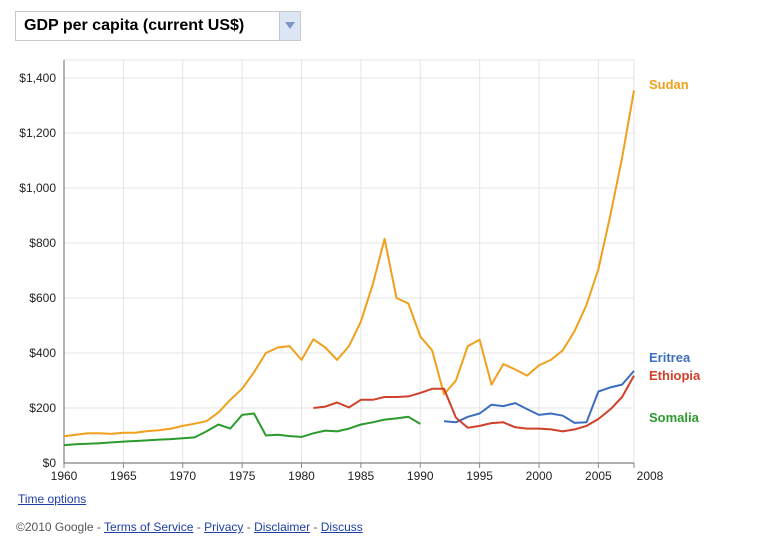 This screenshot has height=541, width=768. What do you see at coordinates (289, 26) in the screenshot?
I see `dropdown-arrow-icon` at bounding box center [289, 26].